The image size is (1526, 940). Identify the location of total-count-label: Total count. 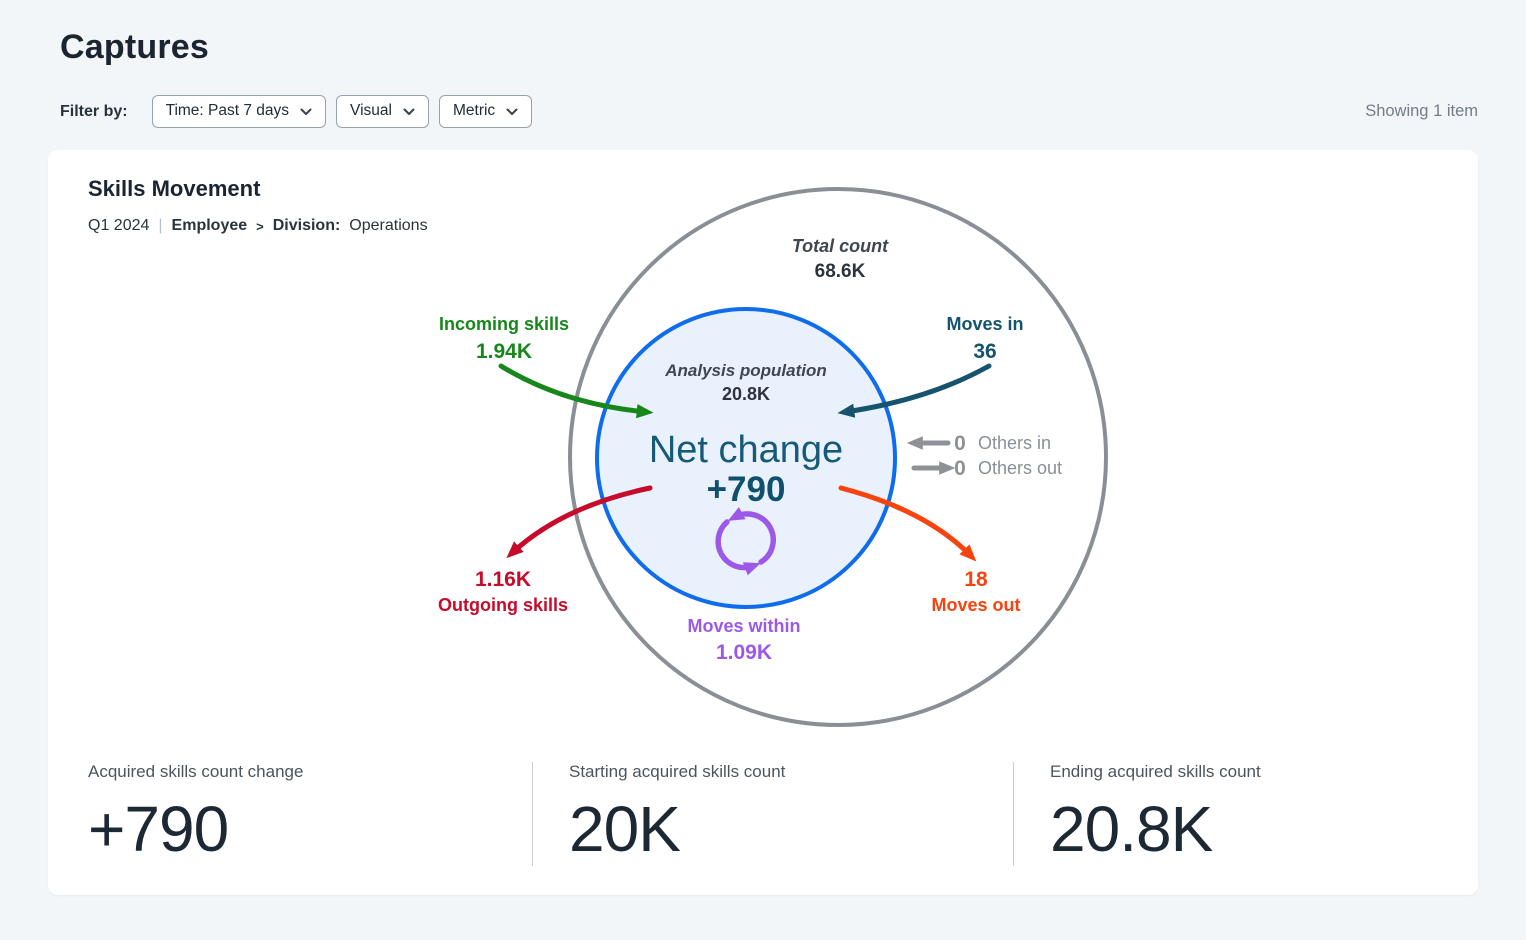
(840, 246).